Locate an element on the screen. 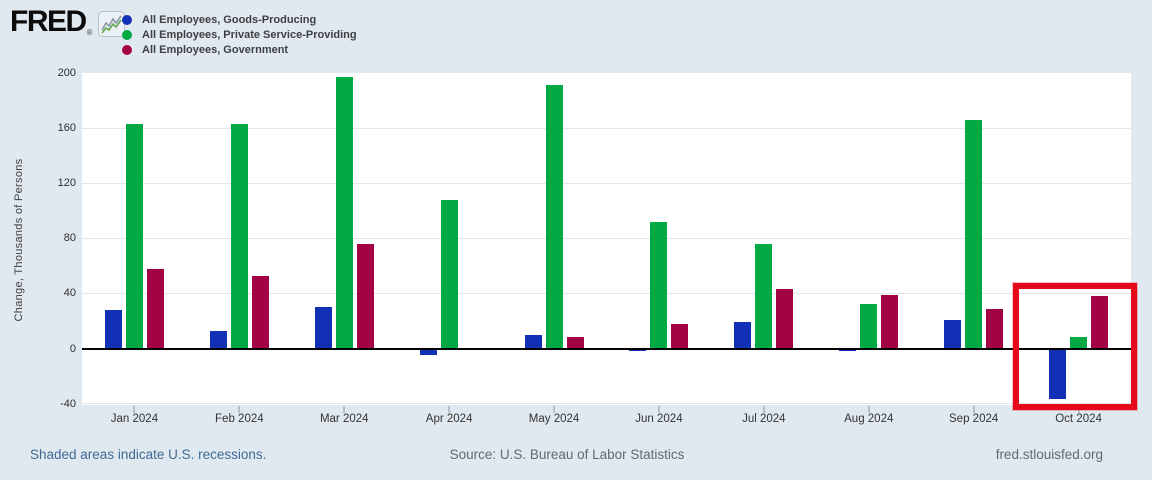  bar-jan-2024-series2 is located at coordinates (134, 236).